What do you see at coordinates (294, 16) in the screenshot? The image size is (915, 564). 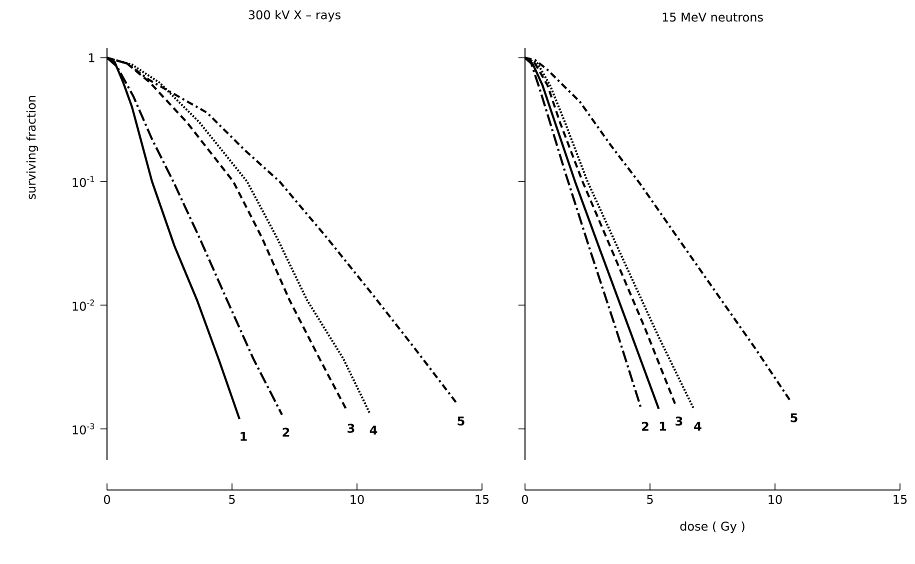 I see `chart-title: 300 kV X – rays` at bounding box center [294, 16].